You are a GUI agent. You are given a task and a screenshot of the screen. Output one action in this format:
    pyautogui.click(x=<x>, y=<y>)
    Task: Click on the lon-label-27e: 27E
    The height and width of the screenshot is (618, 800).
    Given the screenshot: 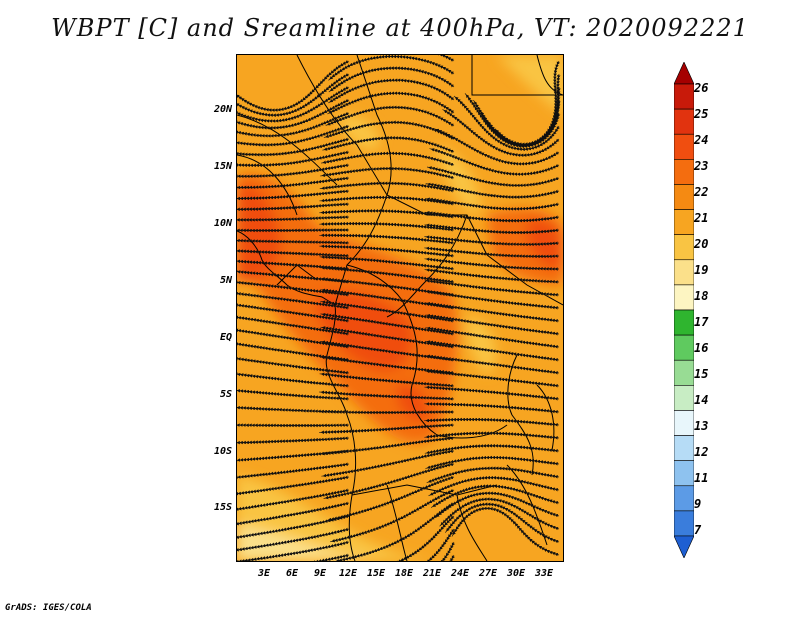 What is the action you would take?
    pyautogui.click(x=488, y=573)
    